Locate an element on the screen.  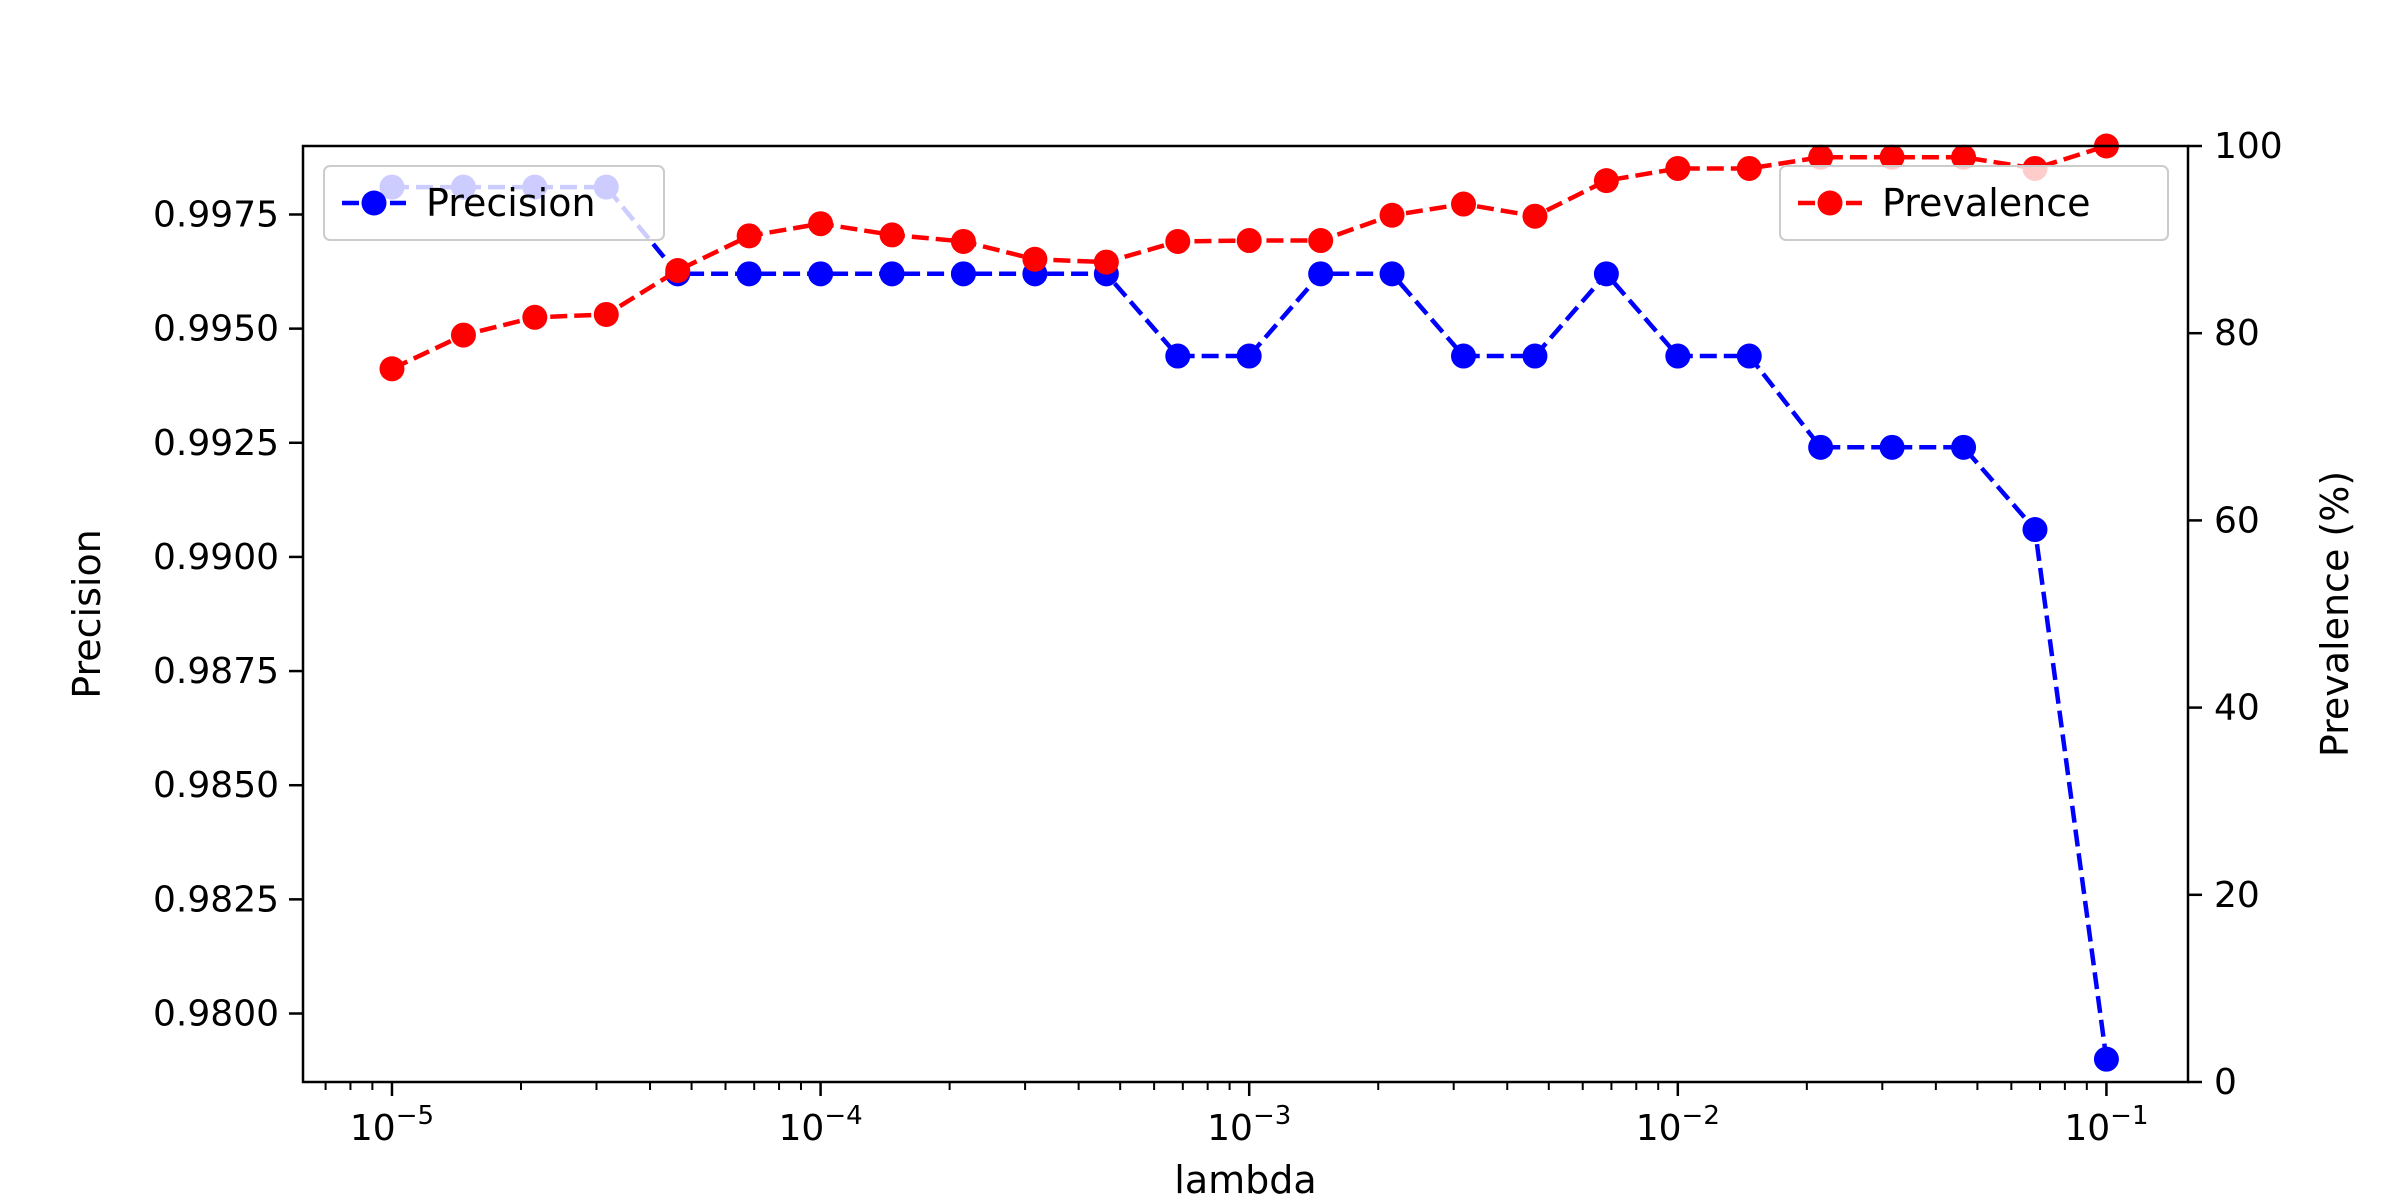
x-tick-label: 10⁻⁴ is located at coordinates (821, 1125).